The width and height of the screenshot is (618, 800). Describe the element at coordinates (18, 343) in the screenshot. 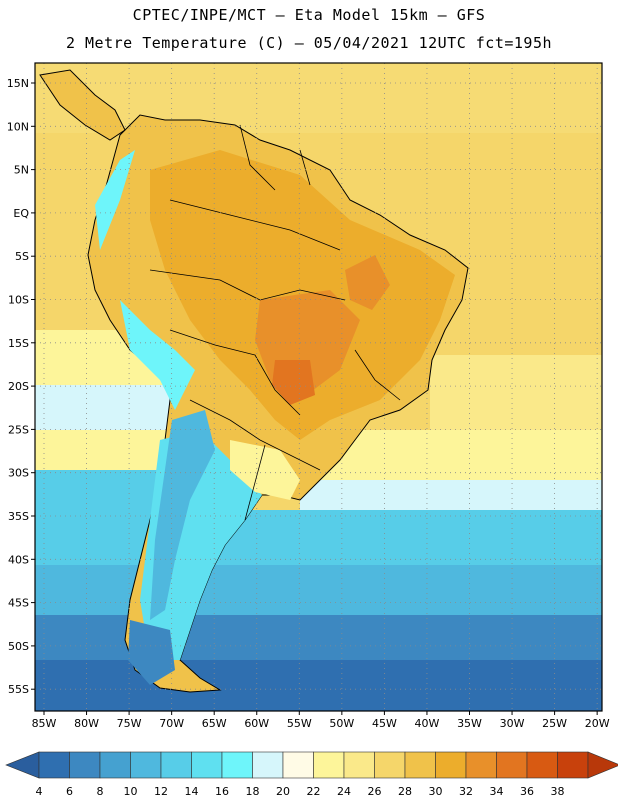

I see `lat-label: 15S` at that location.